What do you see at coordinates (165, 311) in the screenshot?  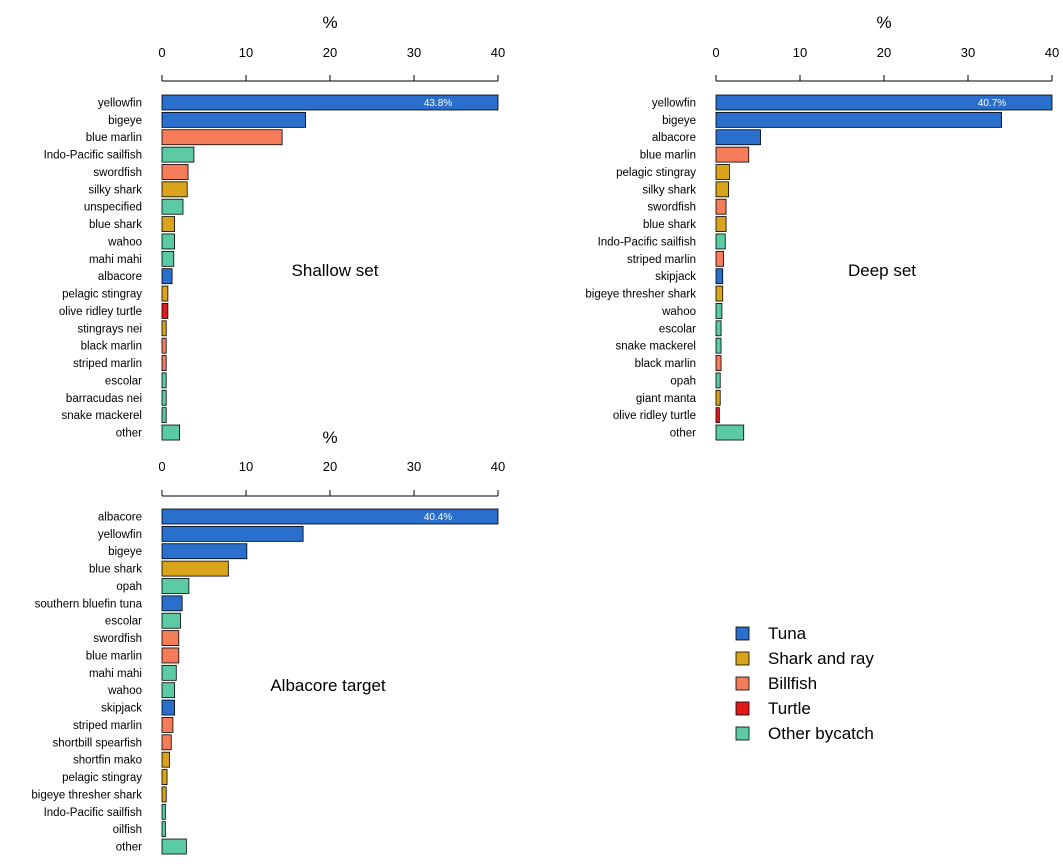 I see `bar-olive-ridley-turtle` at bounding box center [165, 311].